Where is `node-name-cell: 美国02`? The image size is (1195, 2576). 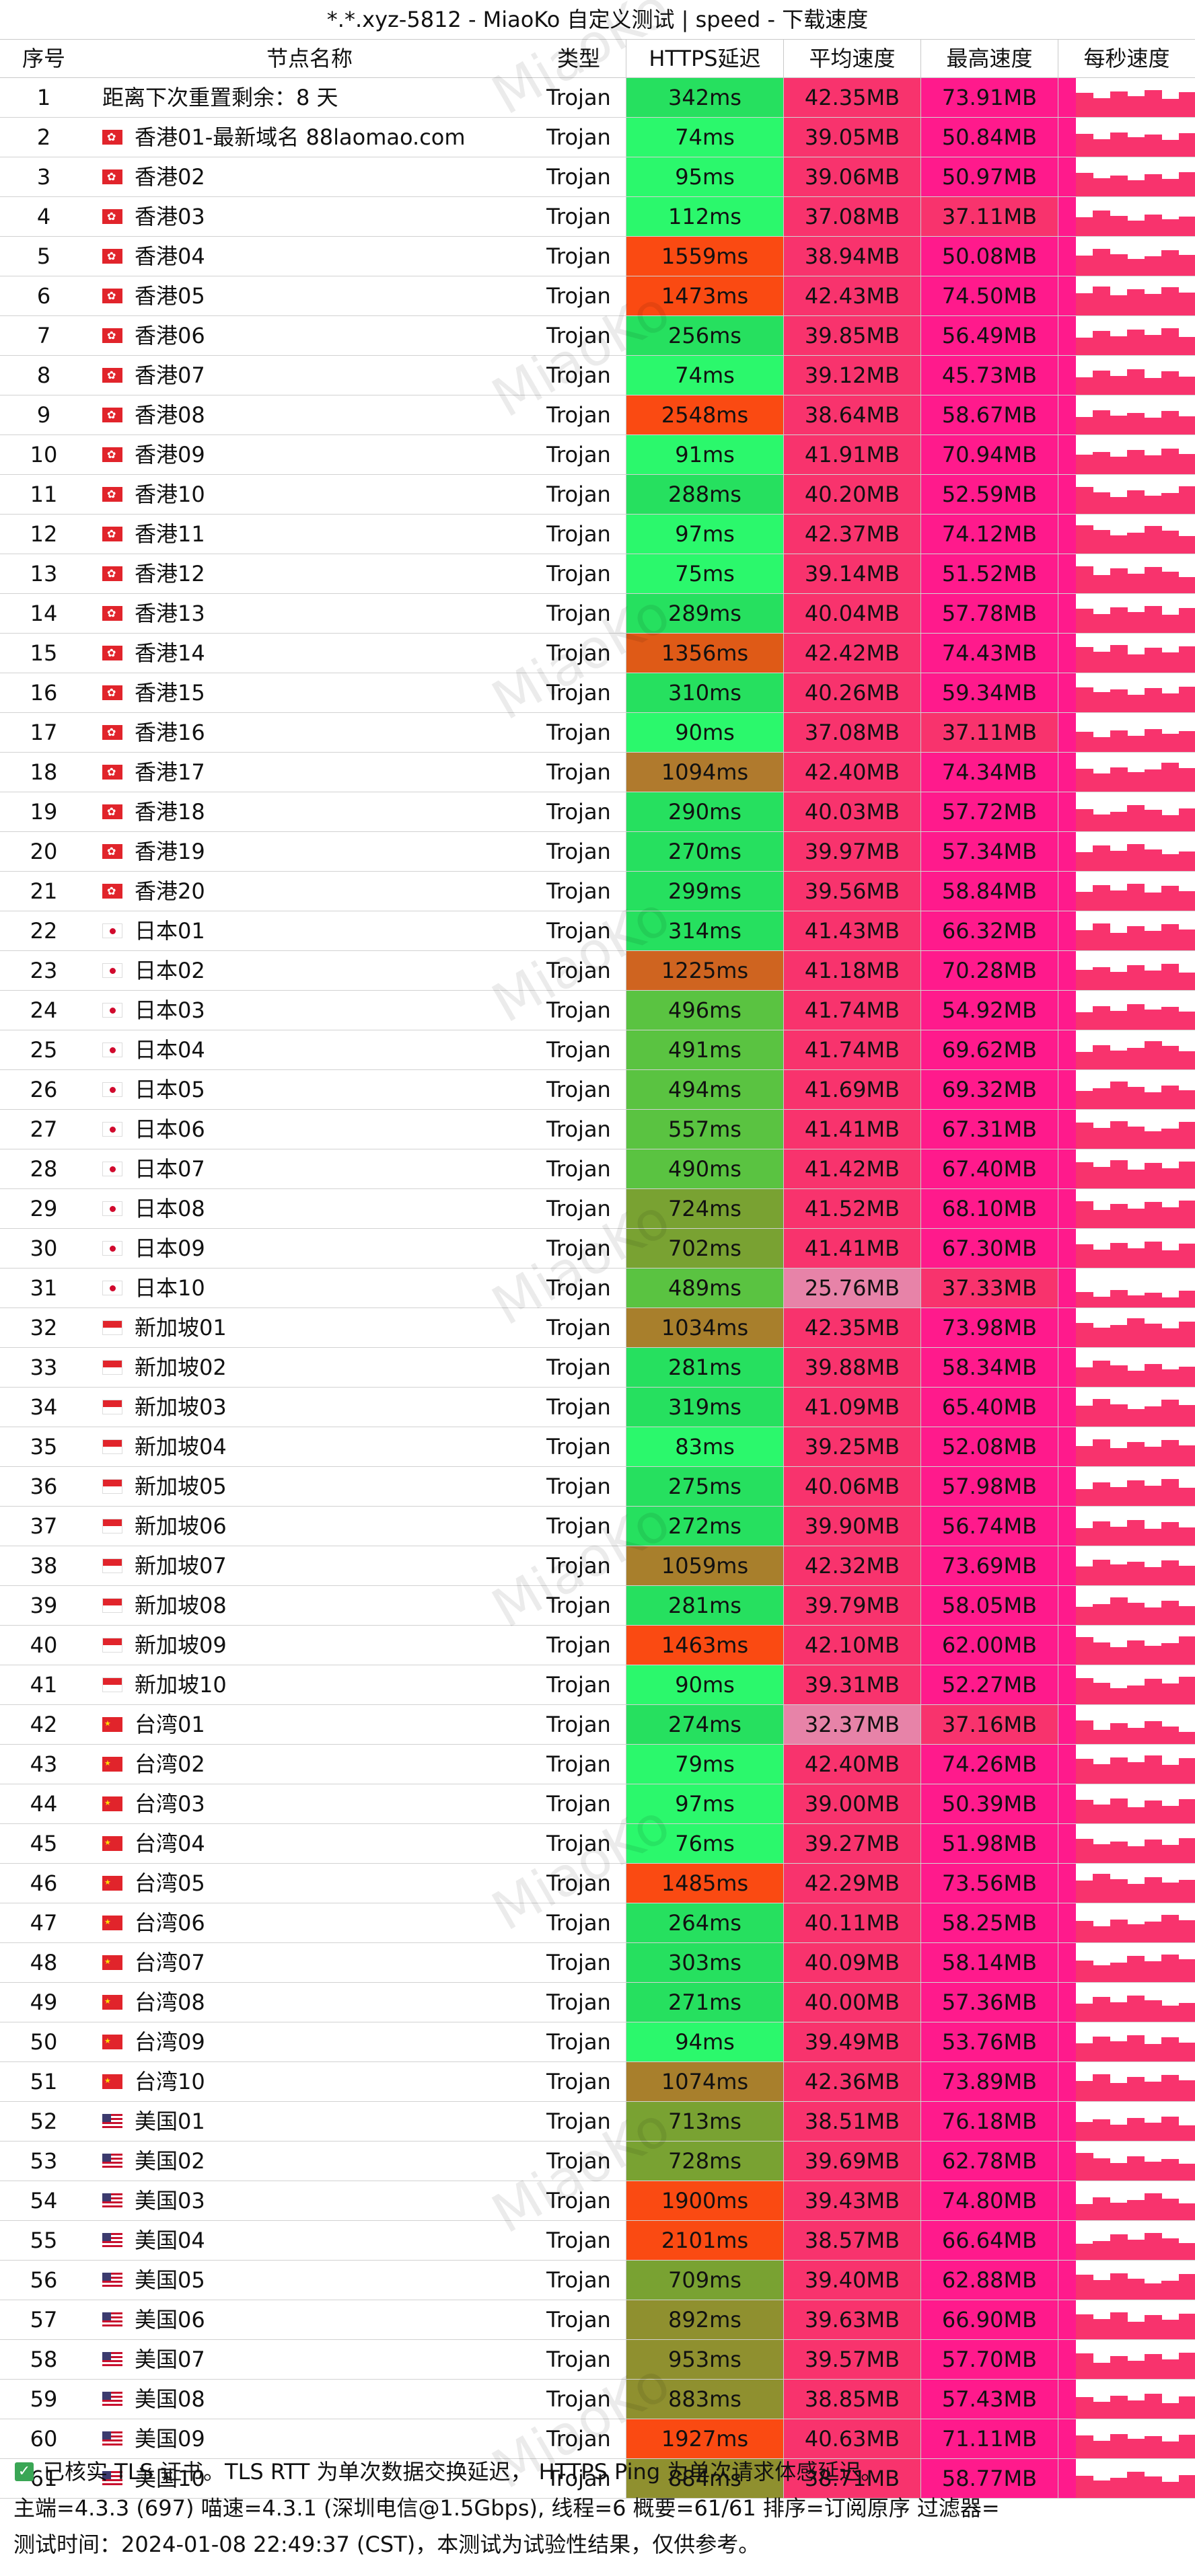
node-name-cell: 美国02 is located at coordinates (309, 2161).